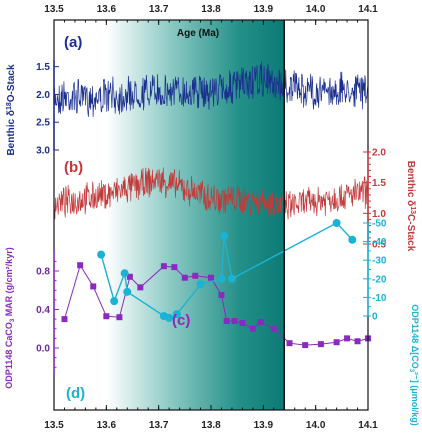 This screenshot has width=422, height=436. I want to click on panel-label-b: (b), so click(73, 167).